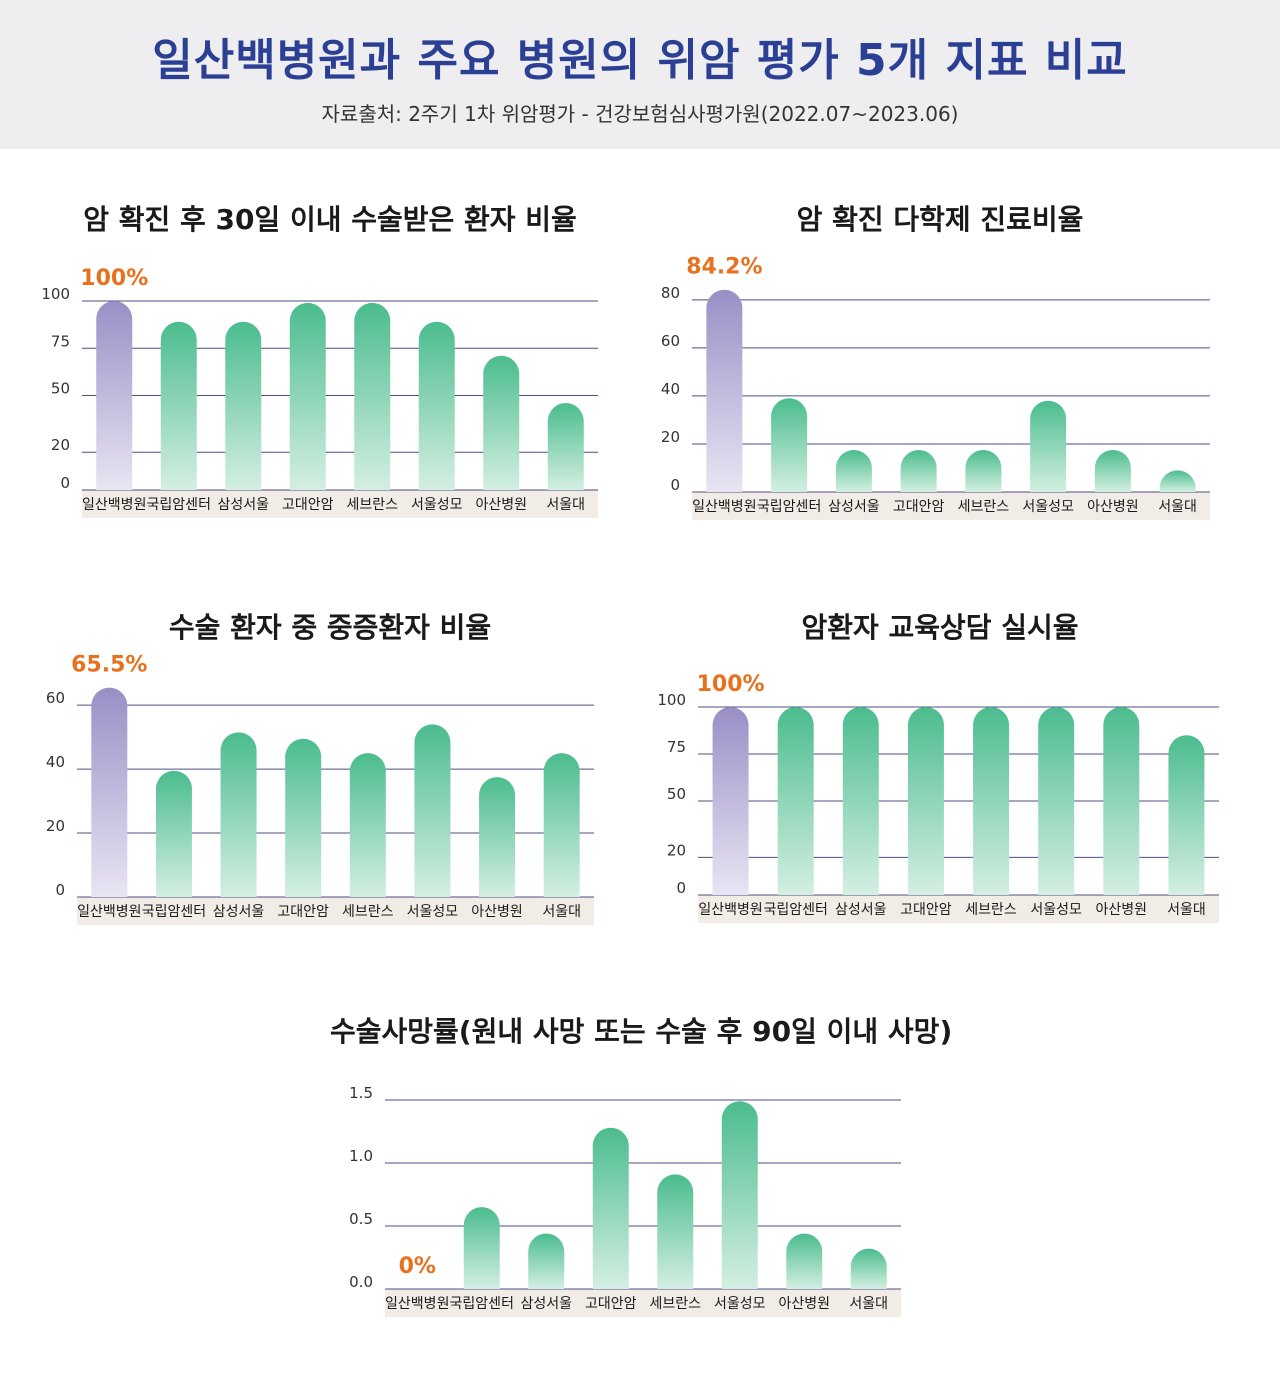 This screenshot has height=1381, width=1280. I want to click on y-tick-label: 0.5, so click(361, 1219).